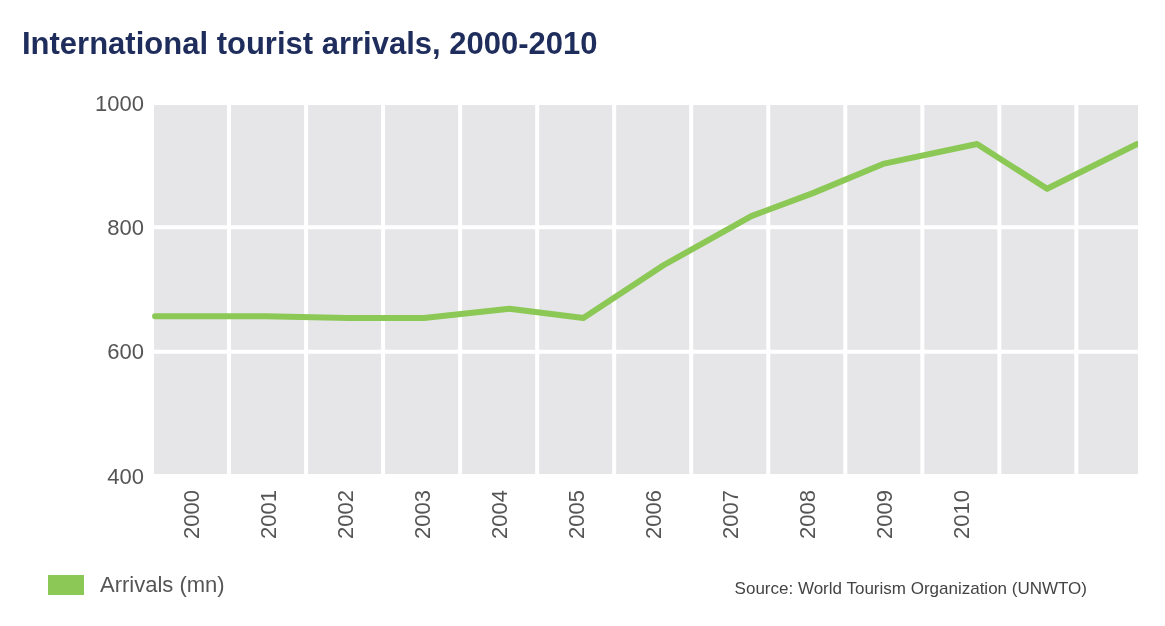 This screenshot has width=1165, height=626. What do you see at coordinates (119, 103) in the screenshot?
I see `y-tick-label: 1000` at bounding box center [119, 103].